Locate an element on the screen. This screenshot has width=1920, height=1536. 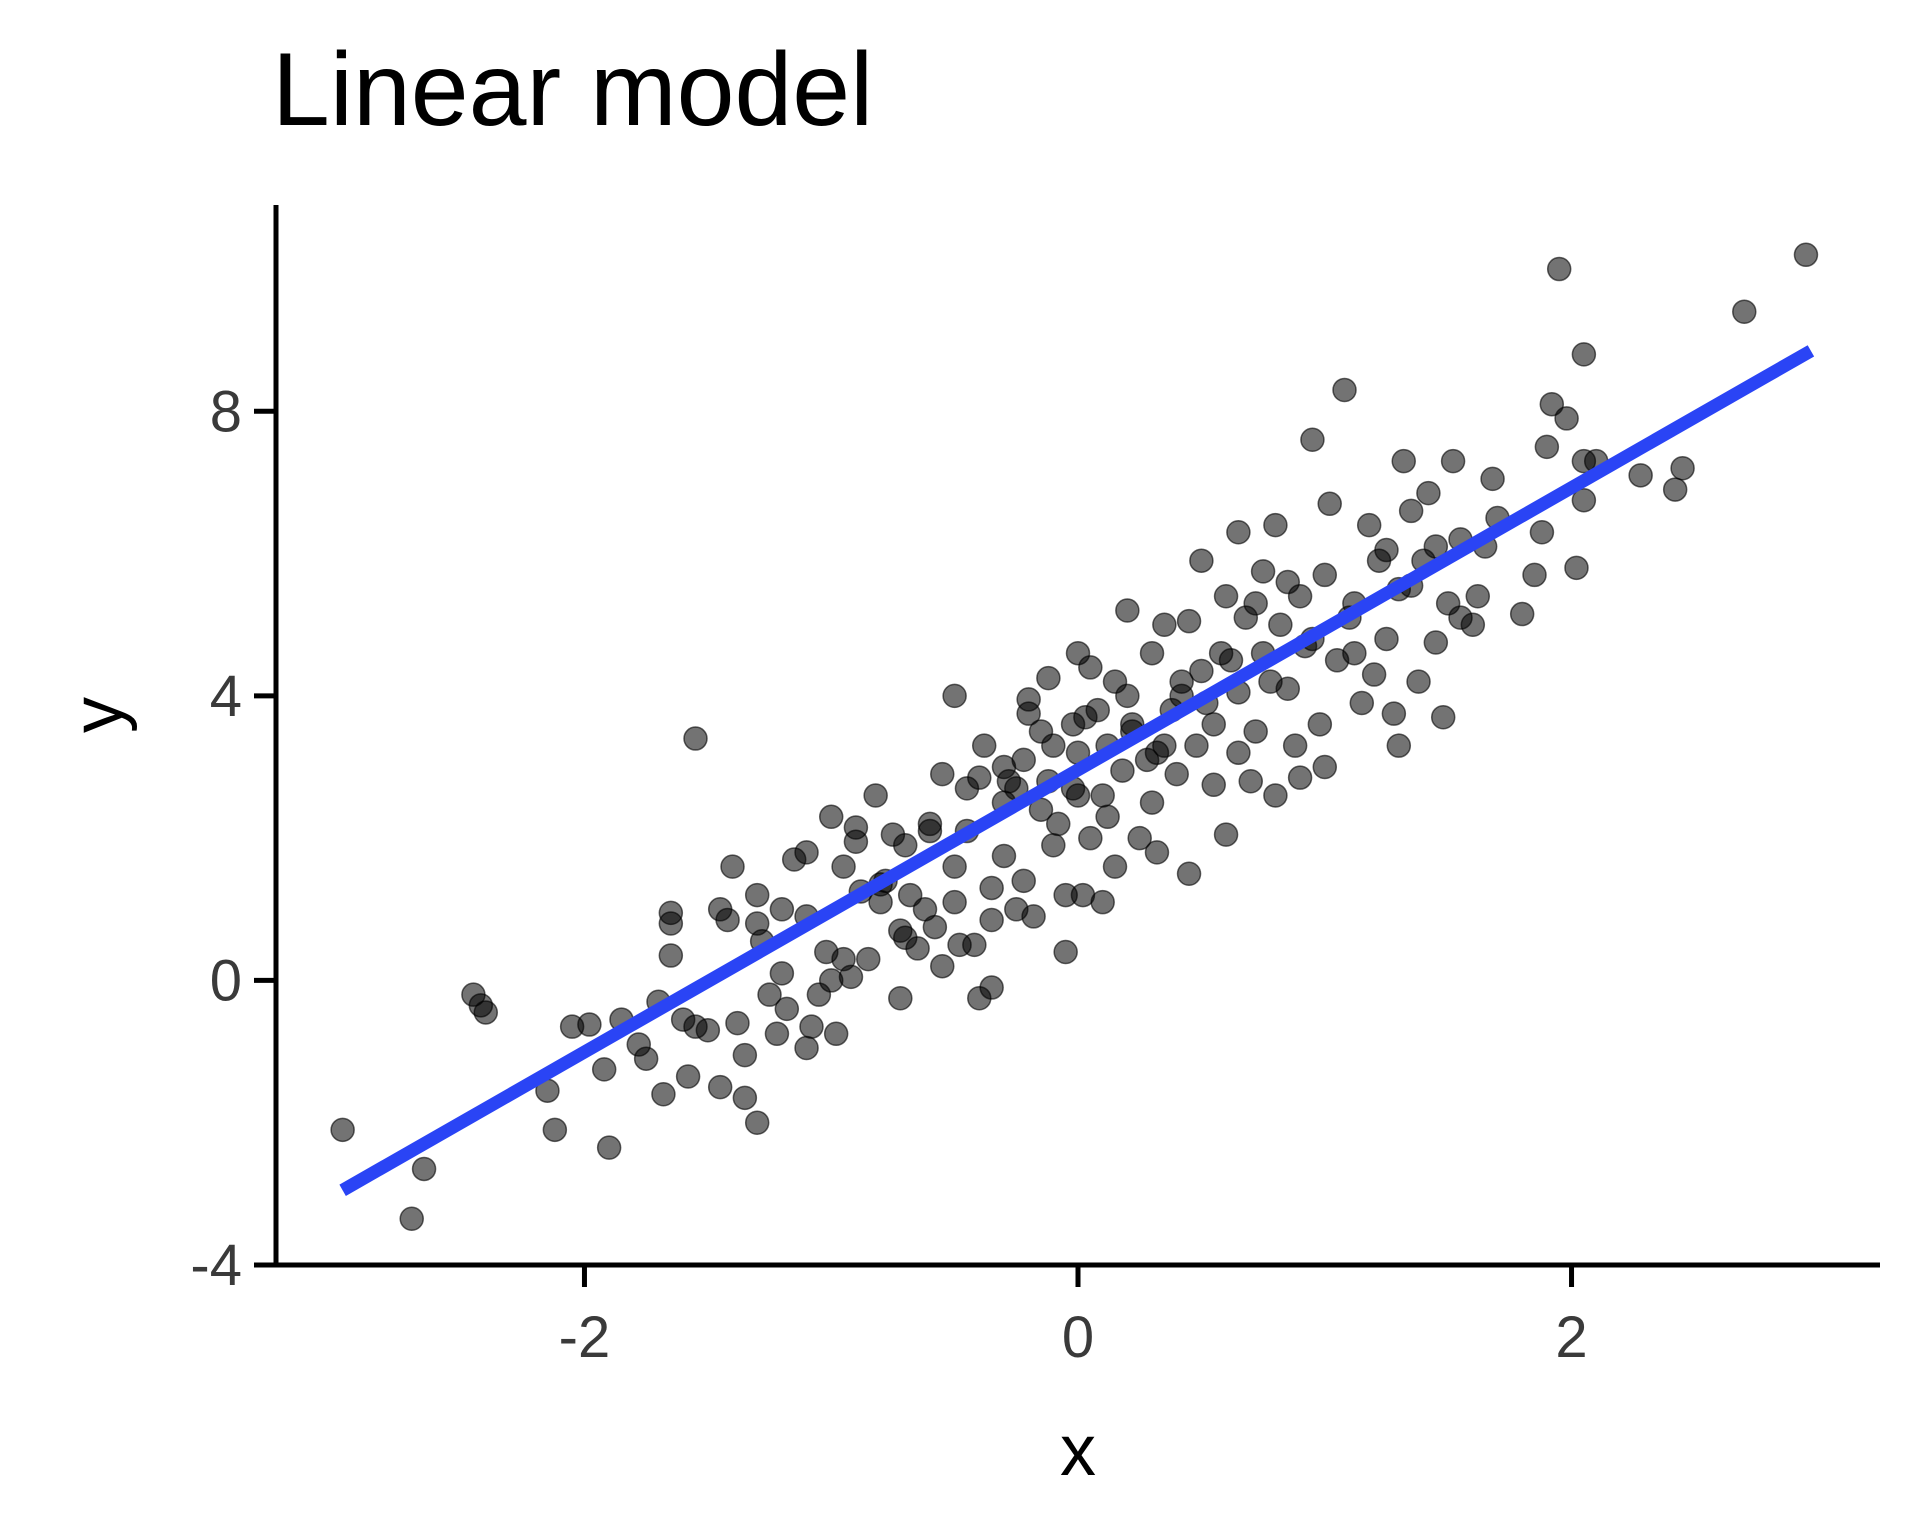
y-axis-ticks: -4 0 4 8 is located at coordinates (233, 838).